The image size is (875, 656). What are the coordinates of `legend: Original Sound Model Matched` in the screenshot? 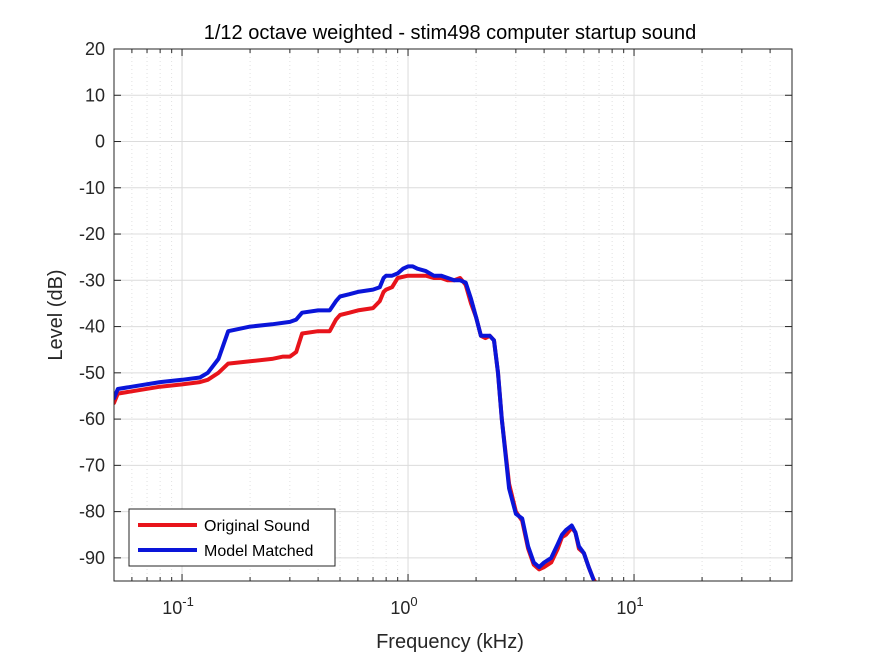 It's located at (232, 537).